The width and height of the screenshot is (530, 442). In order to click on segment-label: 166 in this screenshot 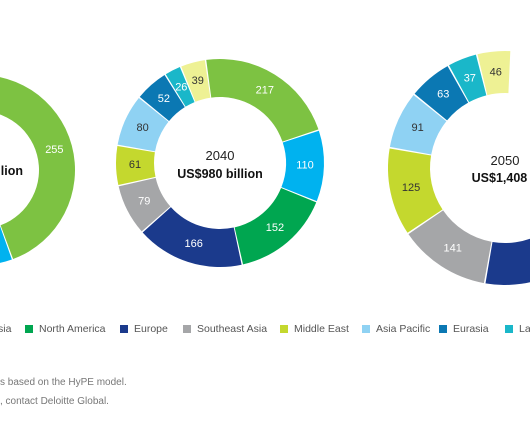, I will do `click(194, 244)`.